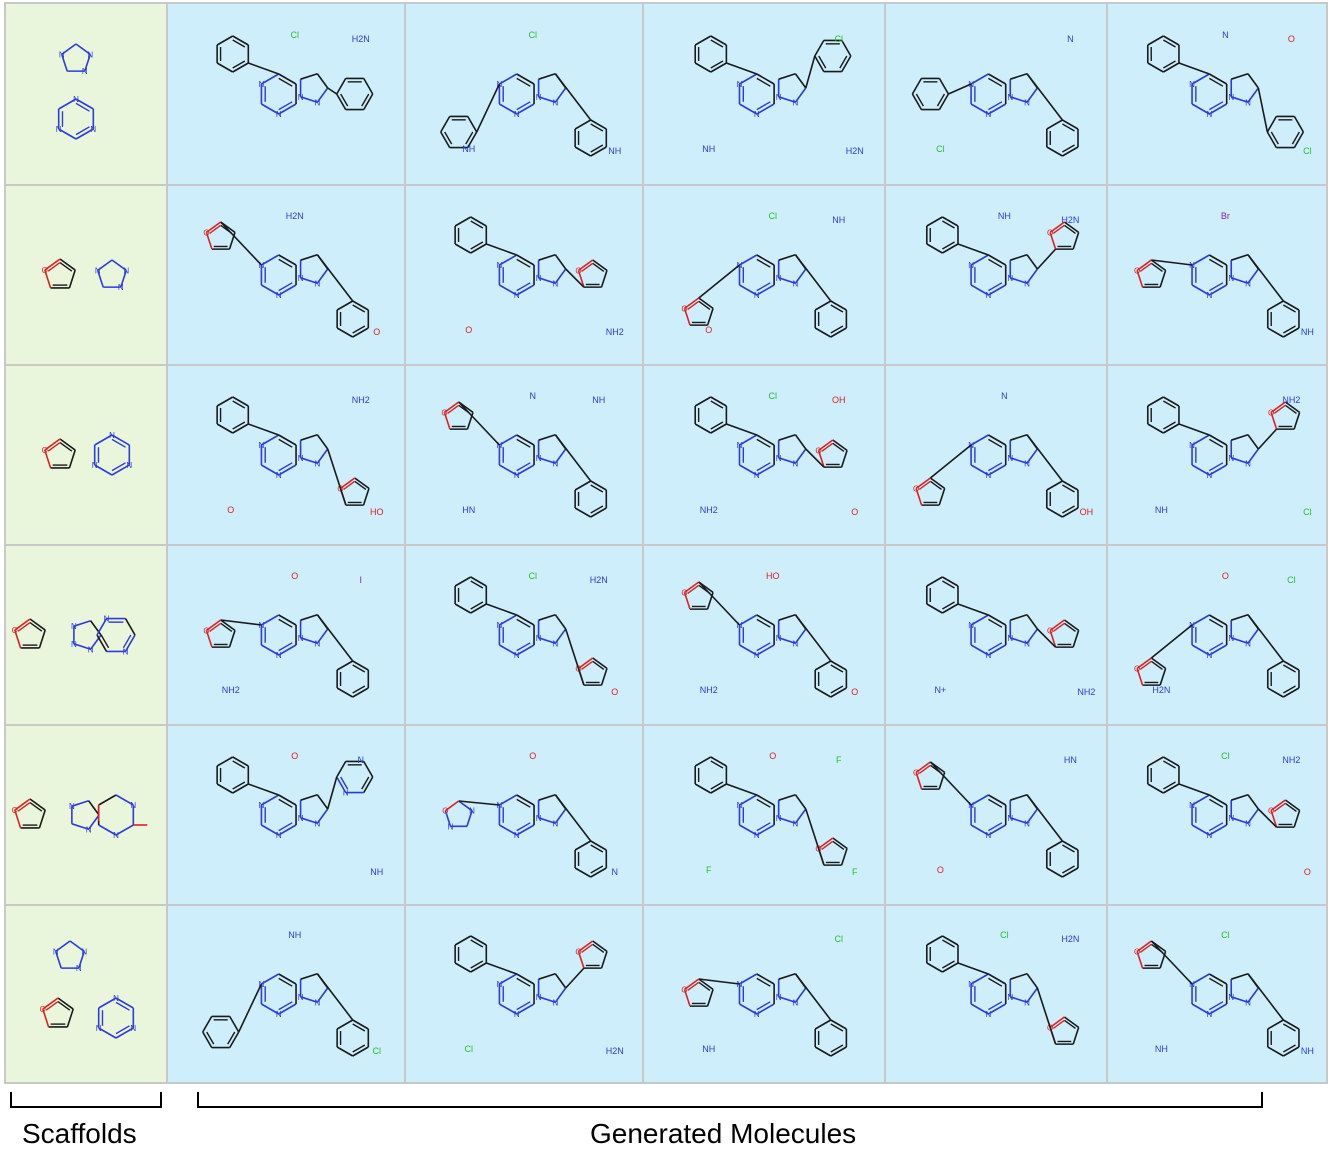  What do you see at coordinates (286, 635) in the screenshot?
I see `generated-molecule-cell: N N N N O NH2 I O` at bounding box center [286, 635].